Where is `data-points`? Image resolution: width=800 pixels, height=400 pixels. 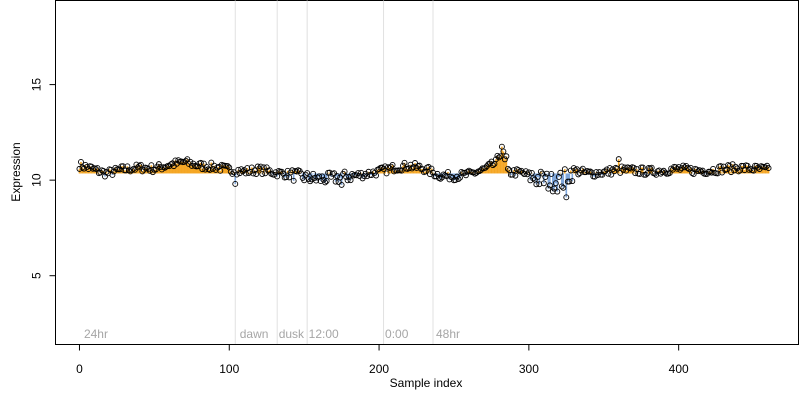 data-points is located at coordinates (424, 172).